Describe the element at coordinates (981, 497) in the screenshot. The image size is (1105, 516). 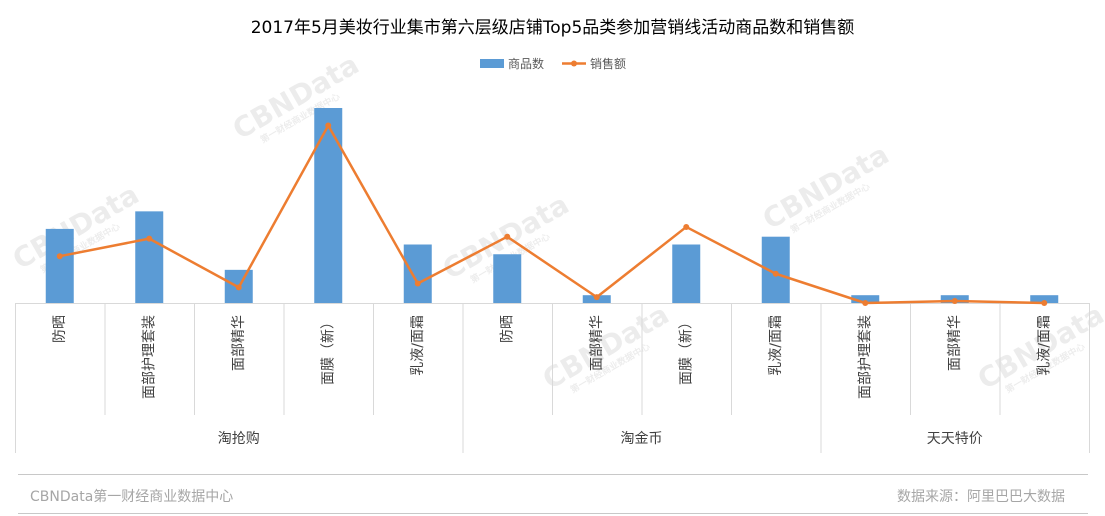
I see `footer-data-source: 数据来源：阿里巴巴大数据` at that location.